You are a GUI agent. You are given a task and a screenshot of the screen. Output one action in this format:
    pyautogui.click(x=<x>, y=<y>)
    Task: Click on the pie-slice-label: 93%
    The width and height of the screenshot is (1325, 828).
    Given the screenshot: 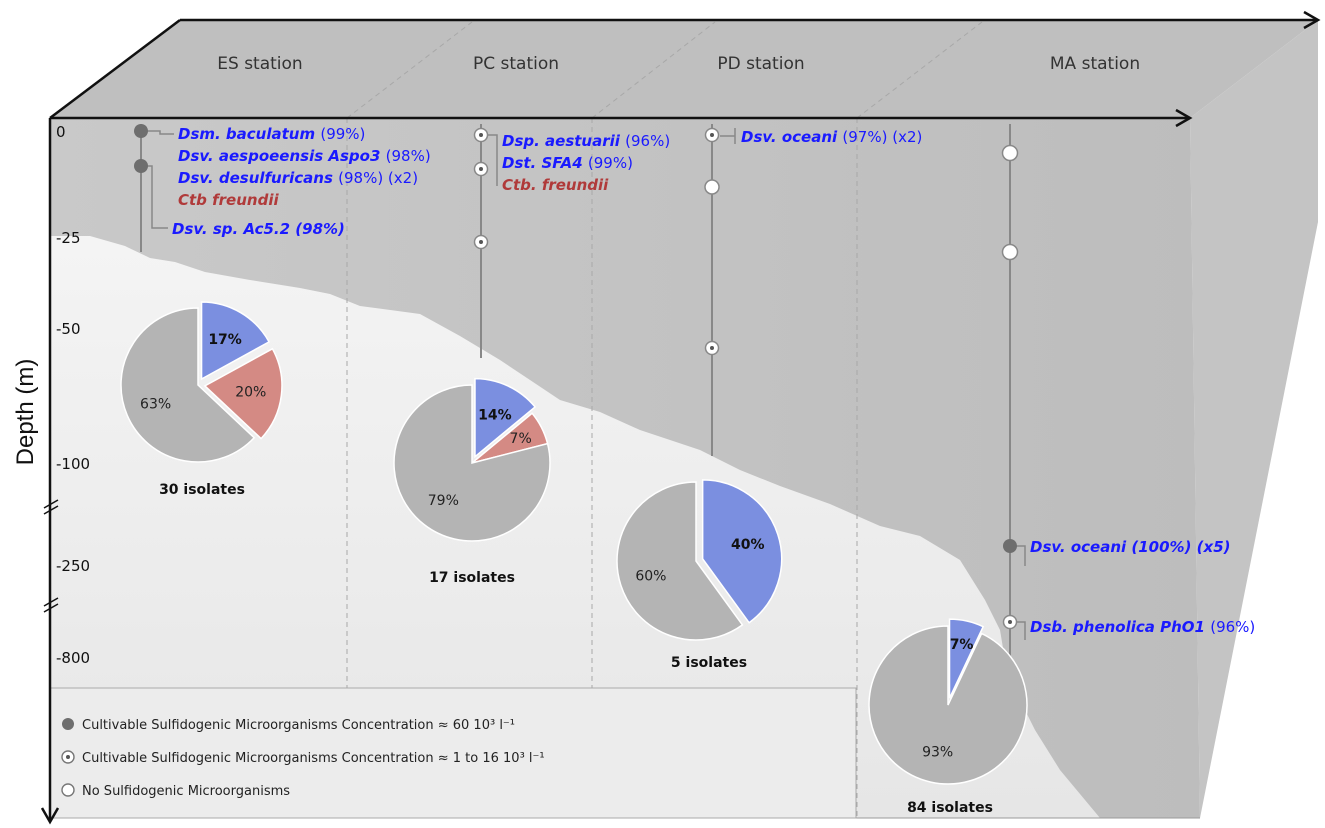 What is the action you would take?
    pyautogui.click(x=937, y=752)
    